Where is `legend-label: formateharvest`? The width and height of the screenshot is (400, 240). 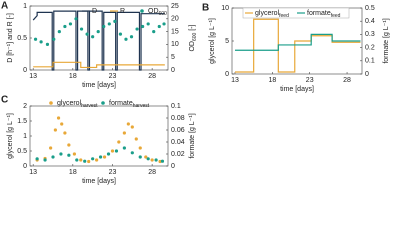
legend-label: formateharvest is located at coordinates (129, 104).